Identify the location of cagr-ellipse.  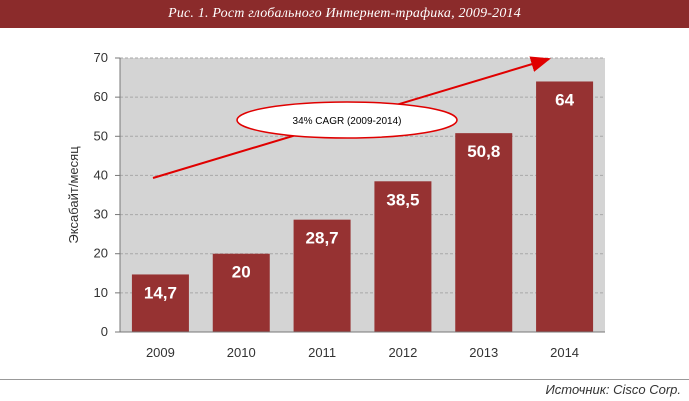
(347, 120).